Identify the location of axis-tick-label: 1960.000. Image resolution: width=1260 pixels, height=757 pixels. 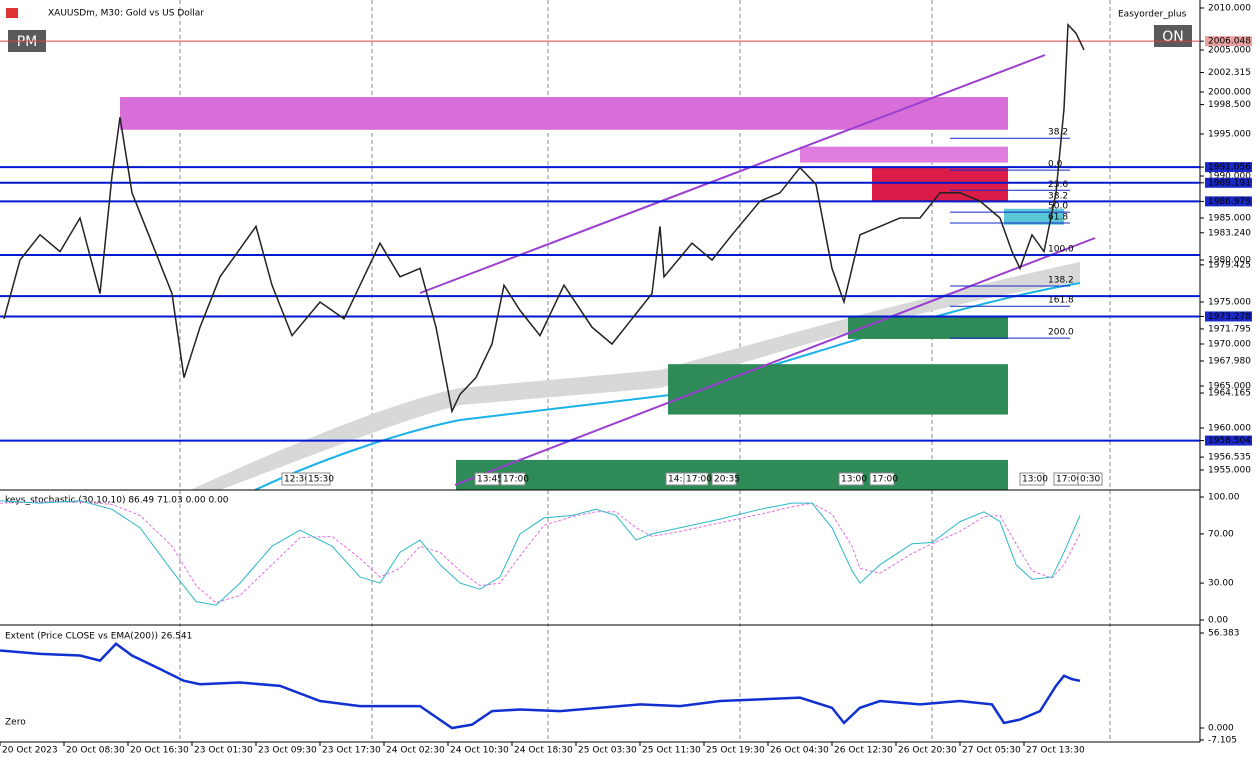
(1229, 429).